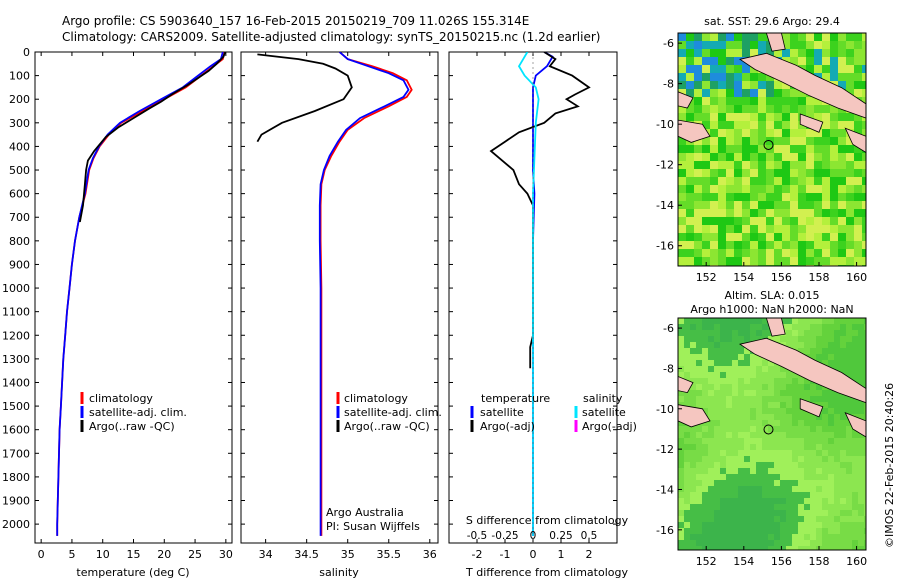 The height and width of the screenshot is (580, 900). Describe the element at coordinates (132, 572) in the screenshot. I see `temperature-xlabel: temperature (deg C)` at that location.